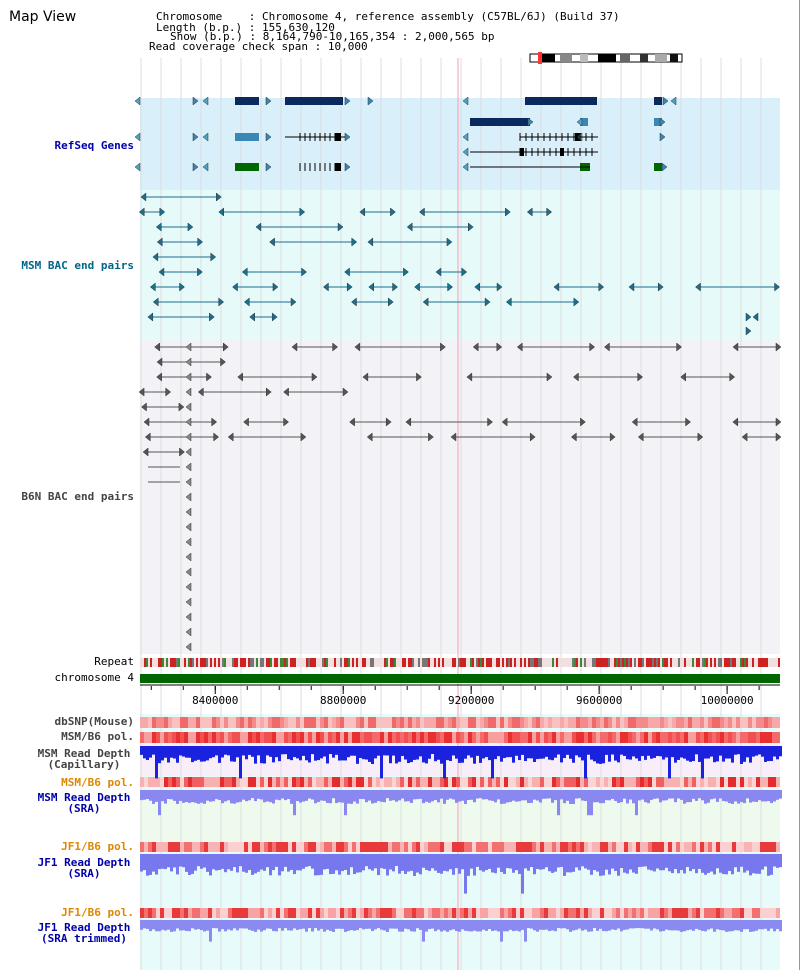 The width and height of the screenshot is (800, 970). Describe the element at coordinates (97, 912) in the screenshot. I see `label-jf1-pol-2: JF1/B6 pol.` at that location.